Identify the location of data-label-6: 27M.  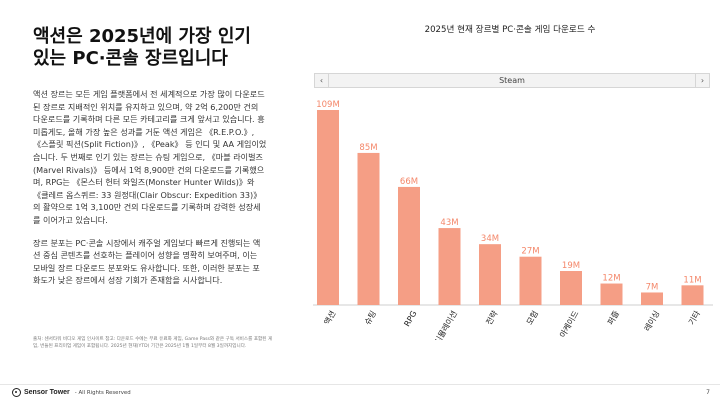
(530, 252).